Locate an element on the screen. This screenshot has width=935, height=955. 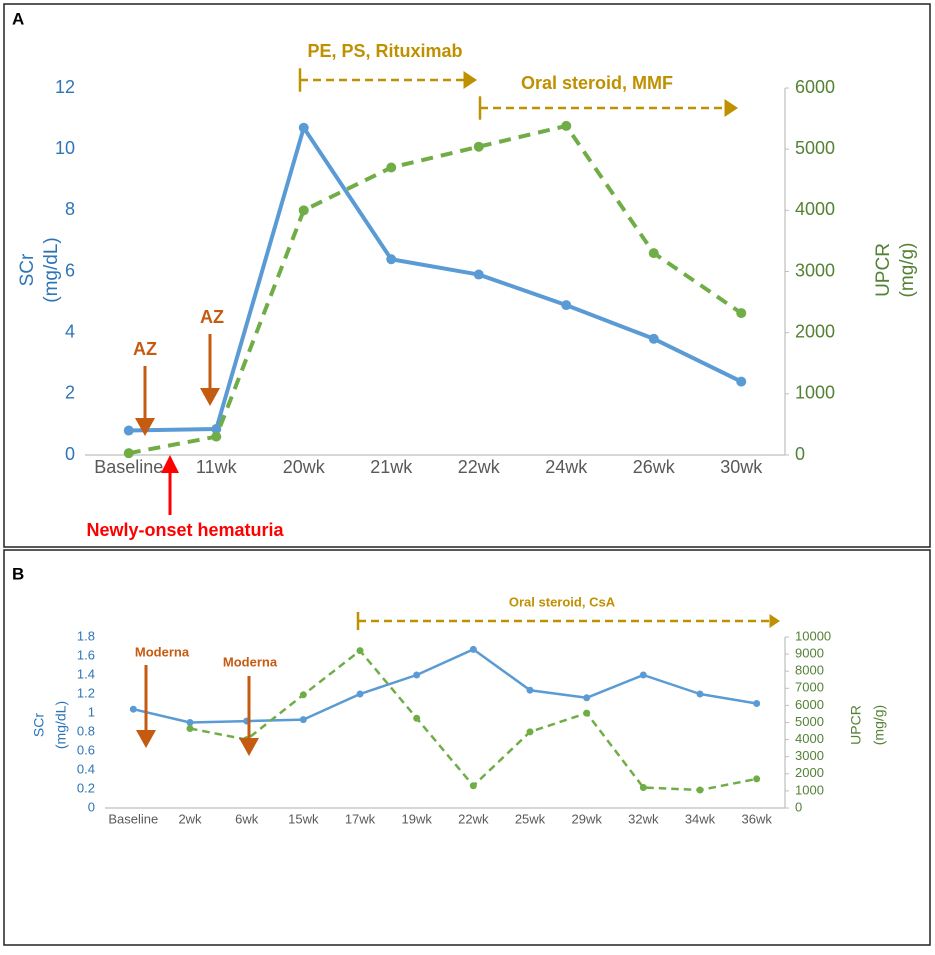
y2-tick-label: 6000 is located at coordinates (809, 704).